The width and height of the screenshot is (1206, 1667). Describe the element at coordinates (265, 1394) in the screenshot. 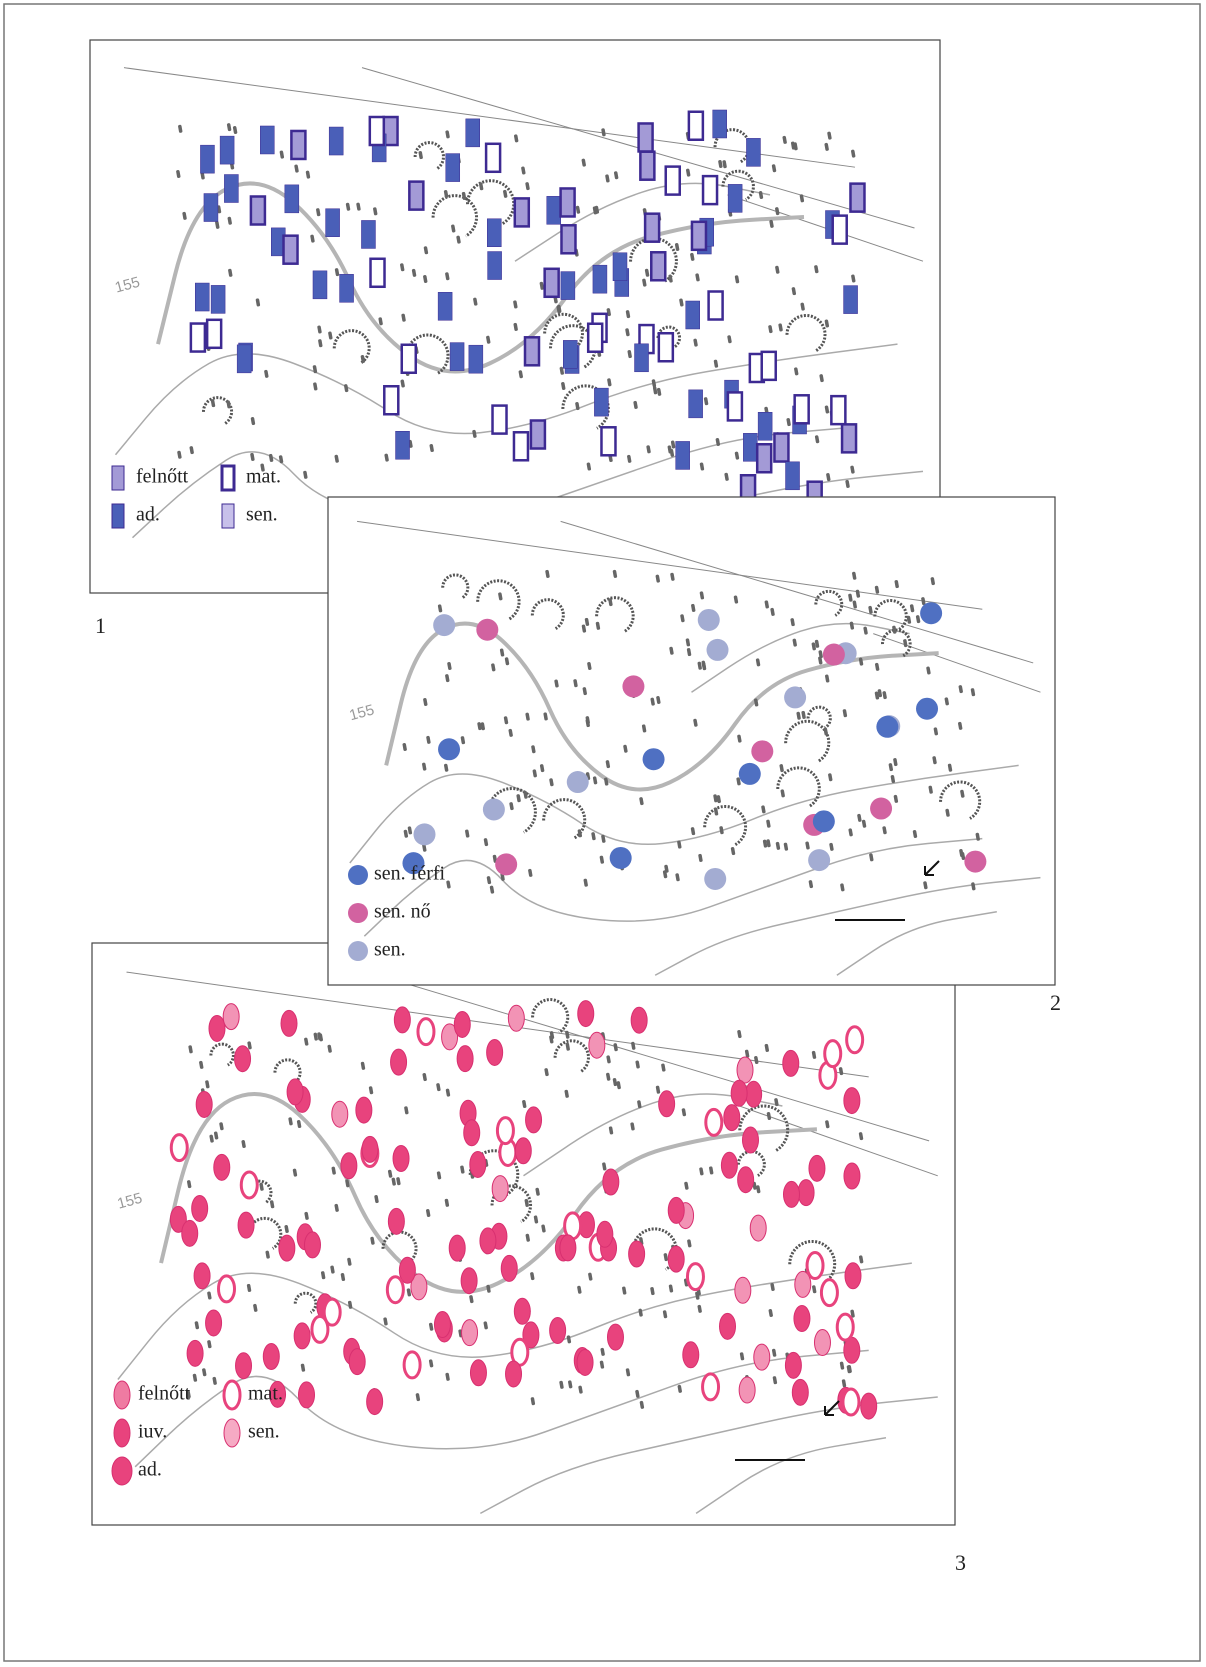

I see `legend-label: mat.` at that location.